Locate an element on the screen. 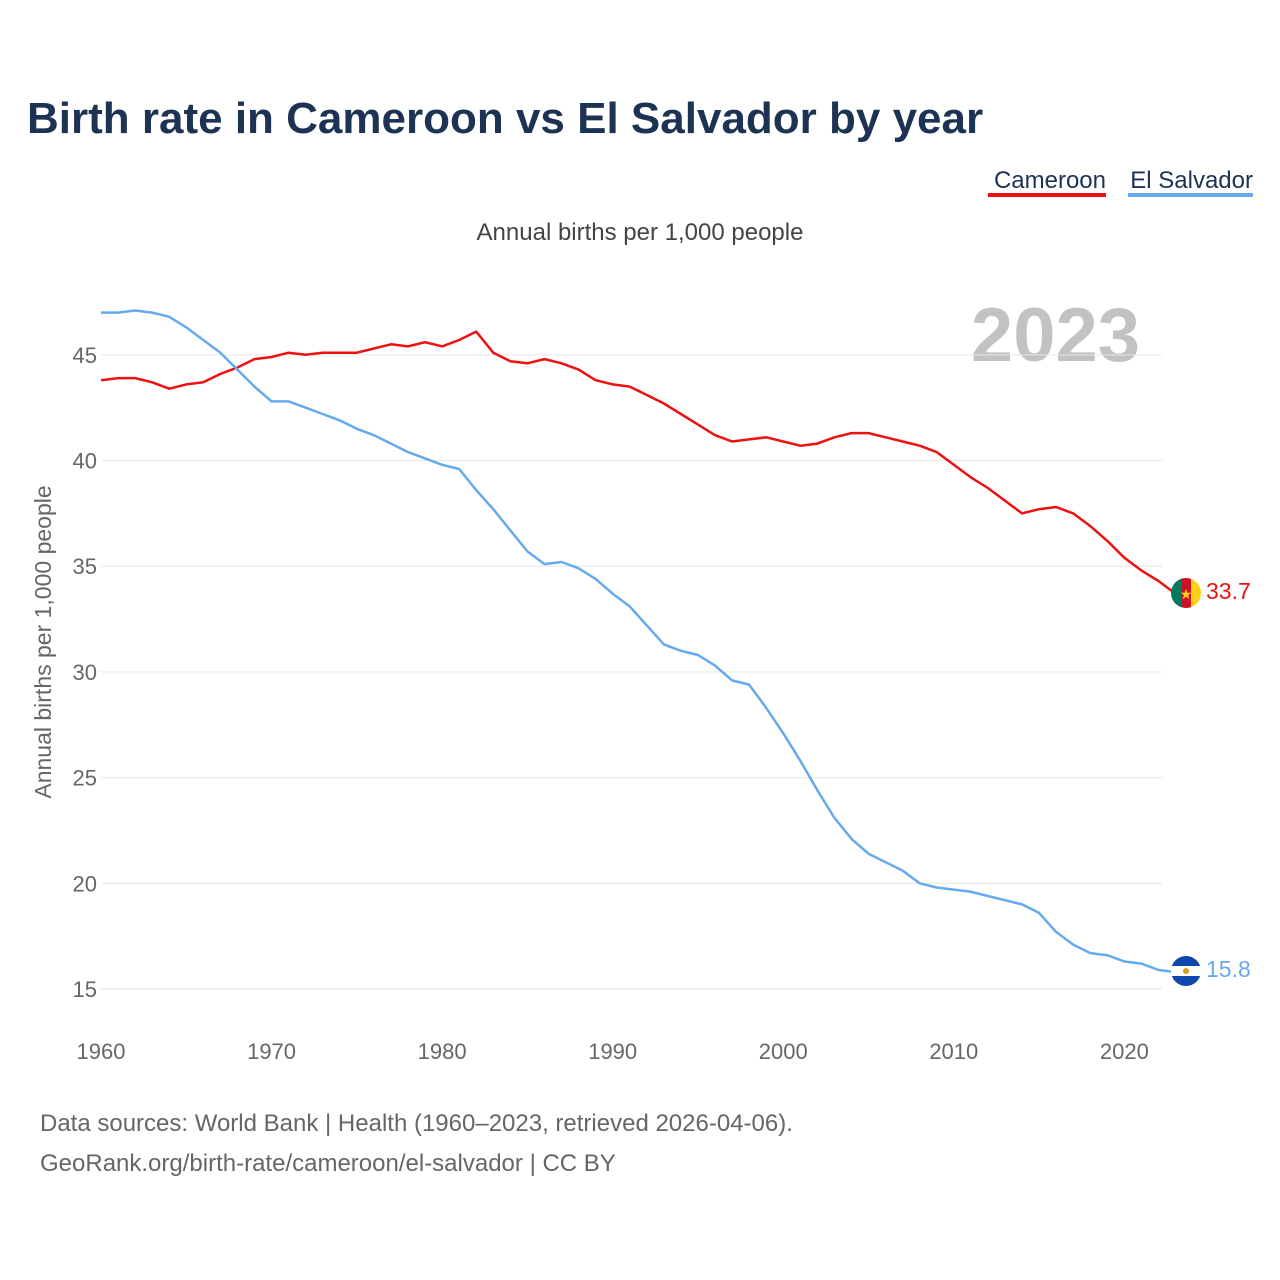  cameroon-flag-icon: ★ is located at coordinates (1186, 593).